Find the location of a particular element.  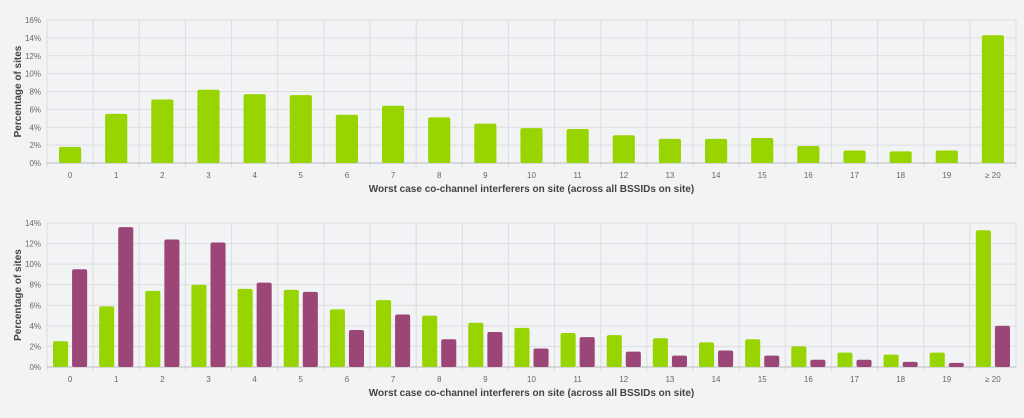

x-tick-label: 0 is located at coordinates (70, 175).